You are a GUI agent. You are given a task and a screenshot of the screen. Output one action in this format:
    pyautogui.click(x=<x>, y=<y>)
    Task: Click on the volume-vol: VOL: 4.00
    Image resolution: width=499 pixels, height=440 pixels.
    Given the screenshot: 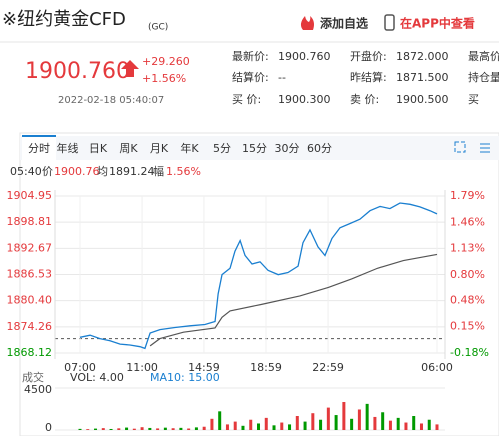 What is the action you would take?
    pyautogui.click(x=97, y=377)
    